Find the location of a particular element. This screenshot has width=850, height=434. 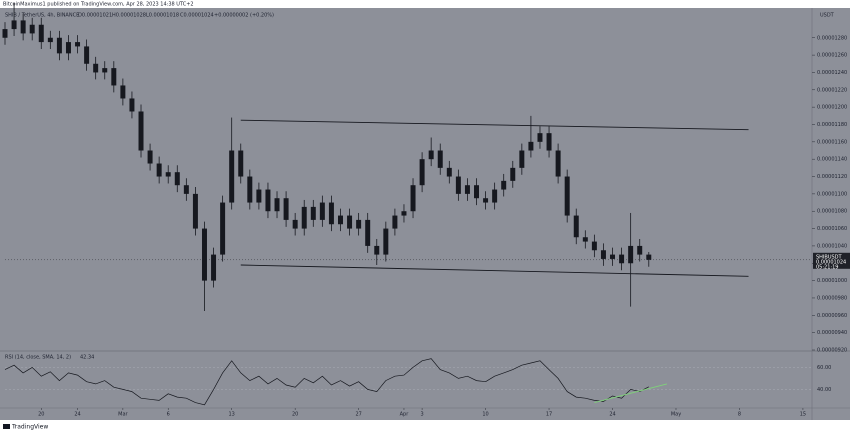

x-tick-label: 3 is located at coordinates (422, 415).